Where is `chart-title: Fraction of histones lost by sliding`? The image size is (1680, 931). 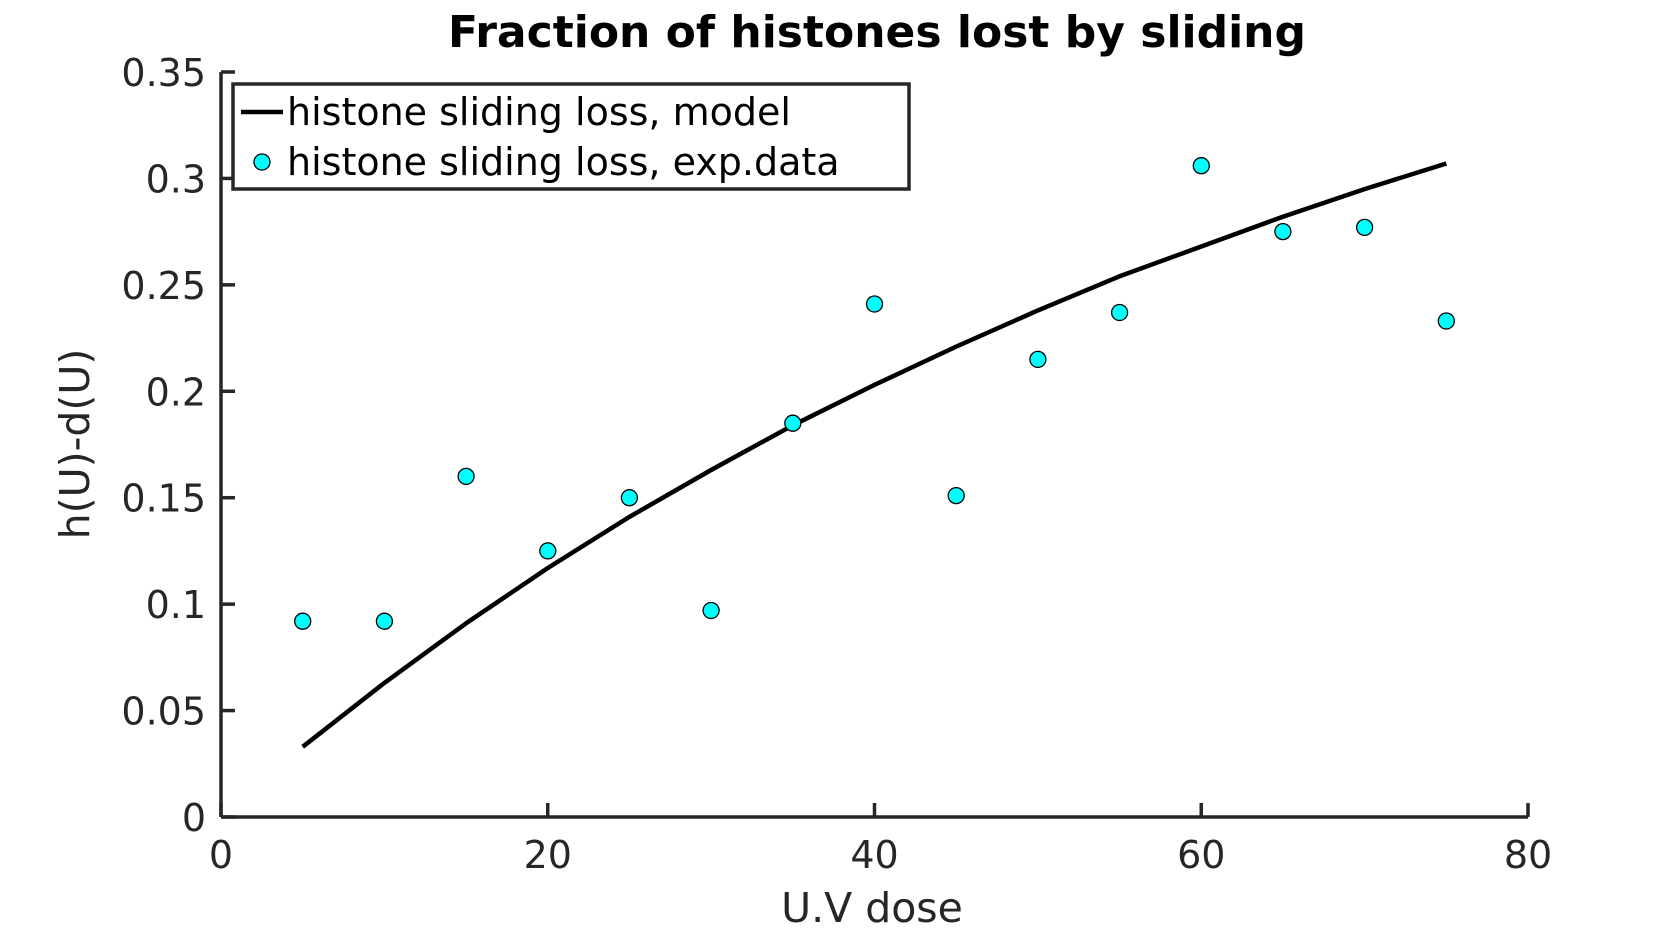 chart-title: Fraction of histones lost by sliding is located at coordinates (877, 32).